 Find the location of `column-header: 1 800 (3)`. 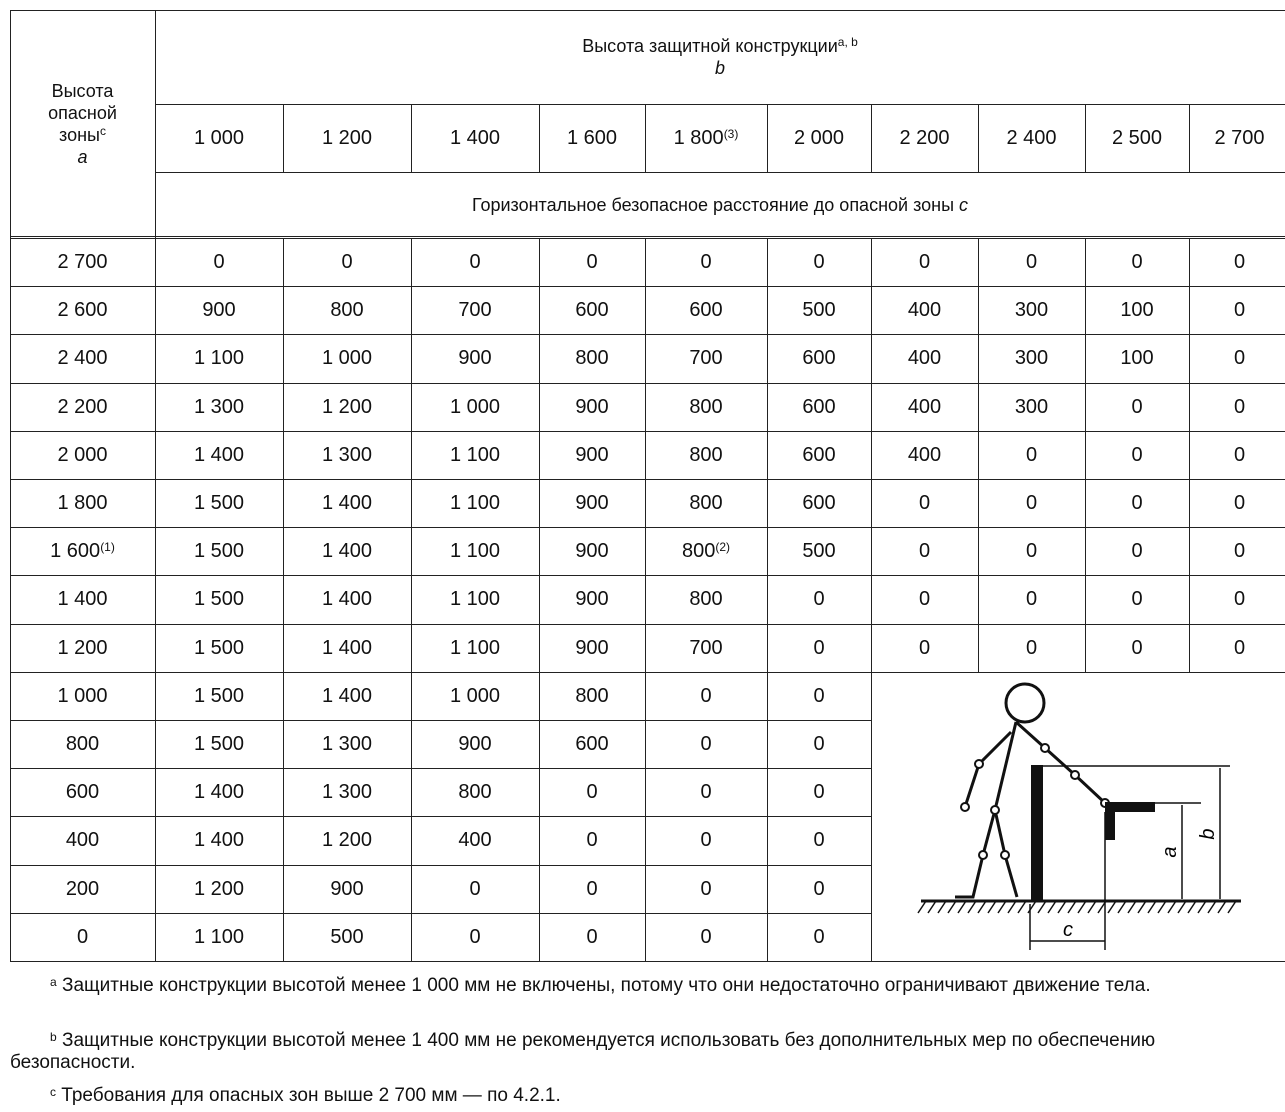

column-header: 1 800 (3) is located at coordinates (706, 138).